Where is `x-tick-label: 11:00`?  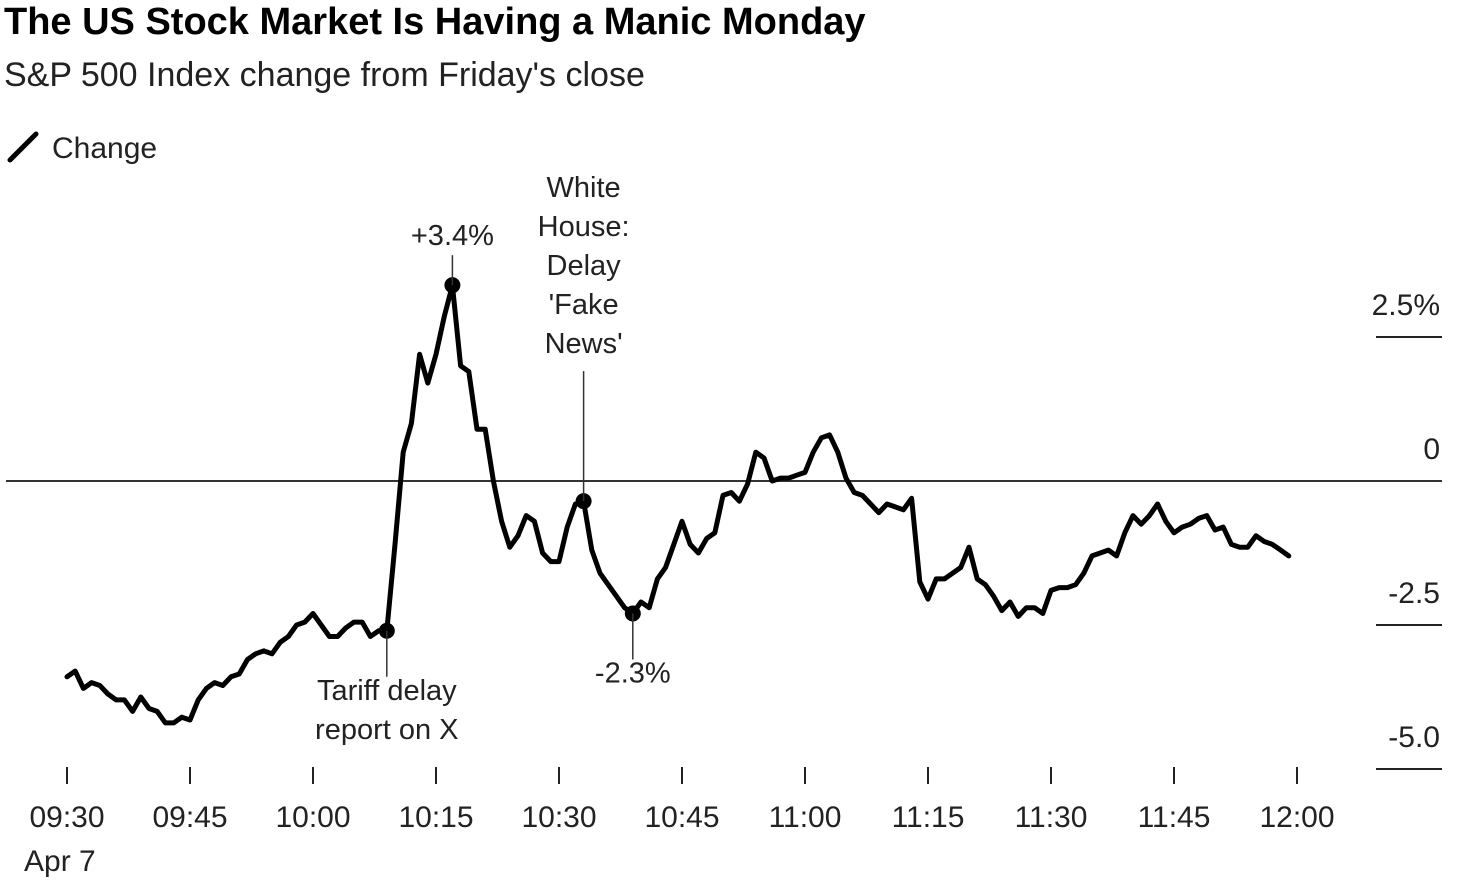
x-tick-label: 11:00 is located at coordinates (805, 817).